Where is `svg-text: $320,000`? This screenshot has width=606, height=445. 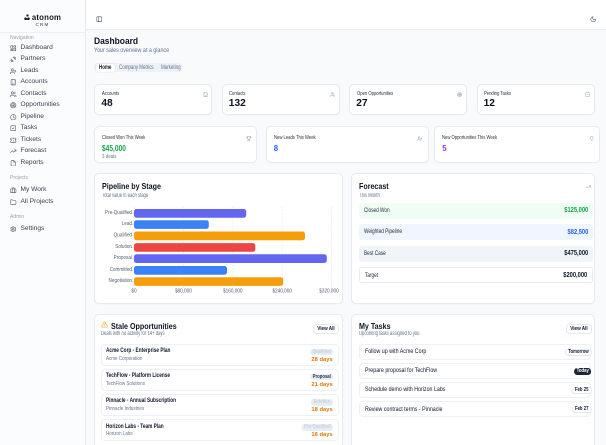 svg-text: $320,000 is located at coordinates (330, 291).